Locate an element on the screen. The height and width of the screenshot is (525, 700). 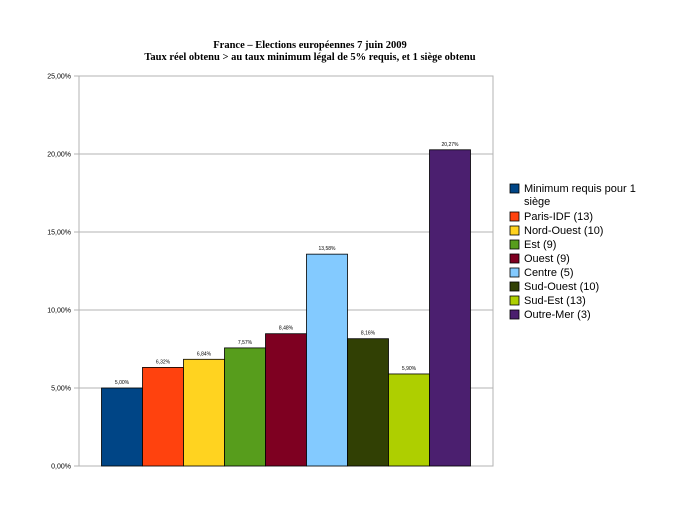
legend-label: Est (9) is located at coordinates (540, 245).